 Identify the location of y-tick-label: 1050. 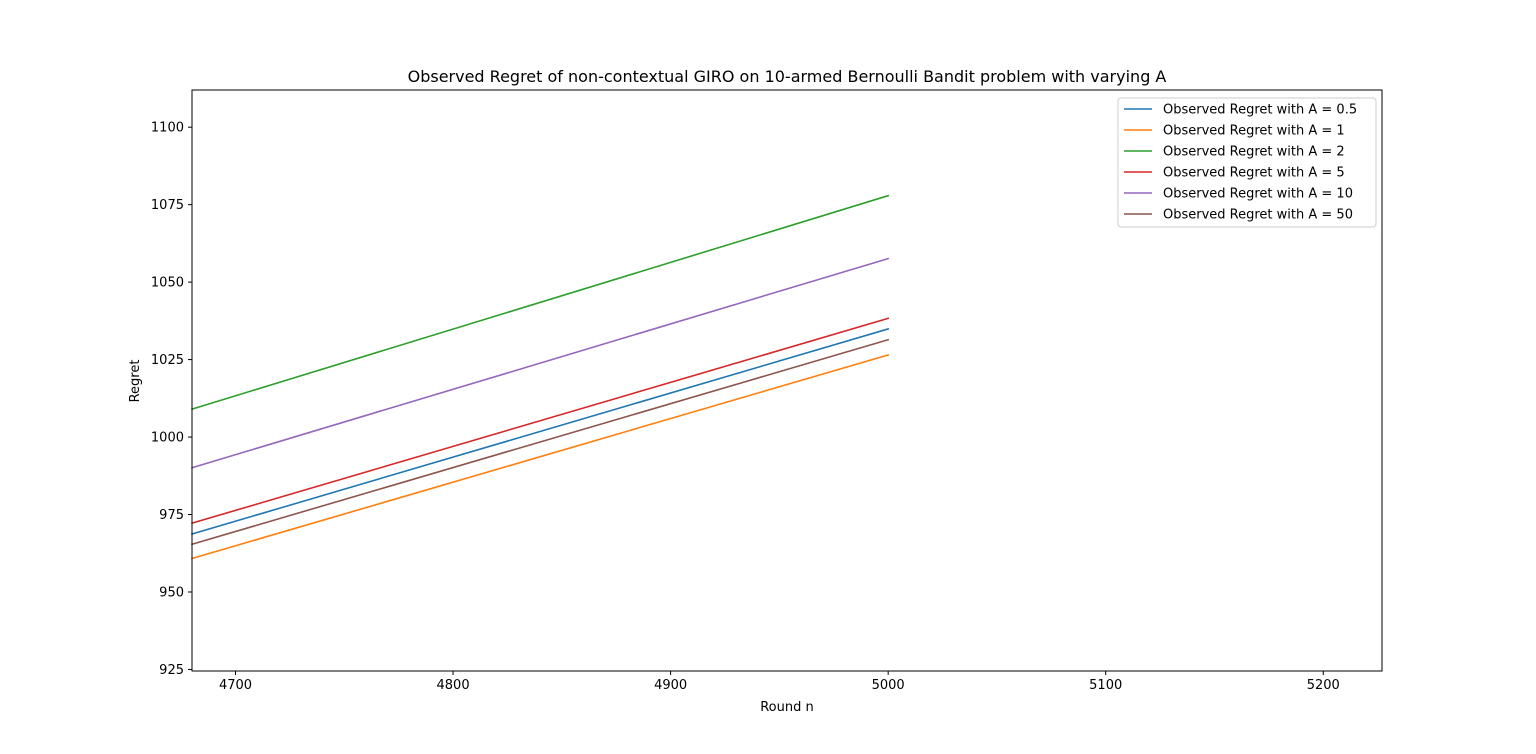
(167, 283).